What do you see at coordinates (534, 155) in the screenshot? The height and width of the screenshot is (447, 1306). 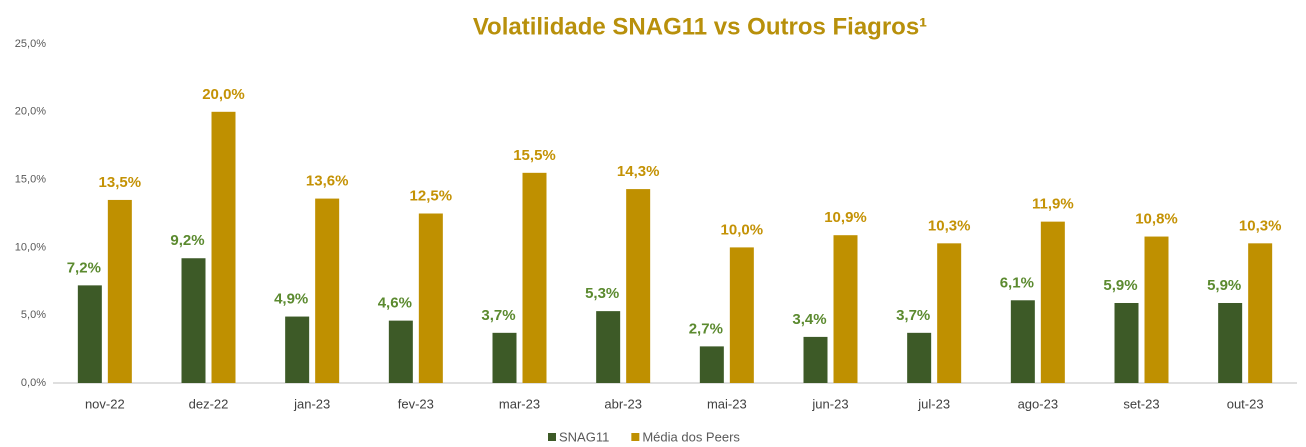 I see `data-label: 15,5%` at bounding box center [534, 155].